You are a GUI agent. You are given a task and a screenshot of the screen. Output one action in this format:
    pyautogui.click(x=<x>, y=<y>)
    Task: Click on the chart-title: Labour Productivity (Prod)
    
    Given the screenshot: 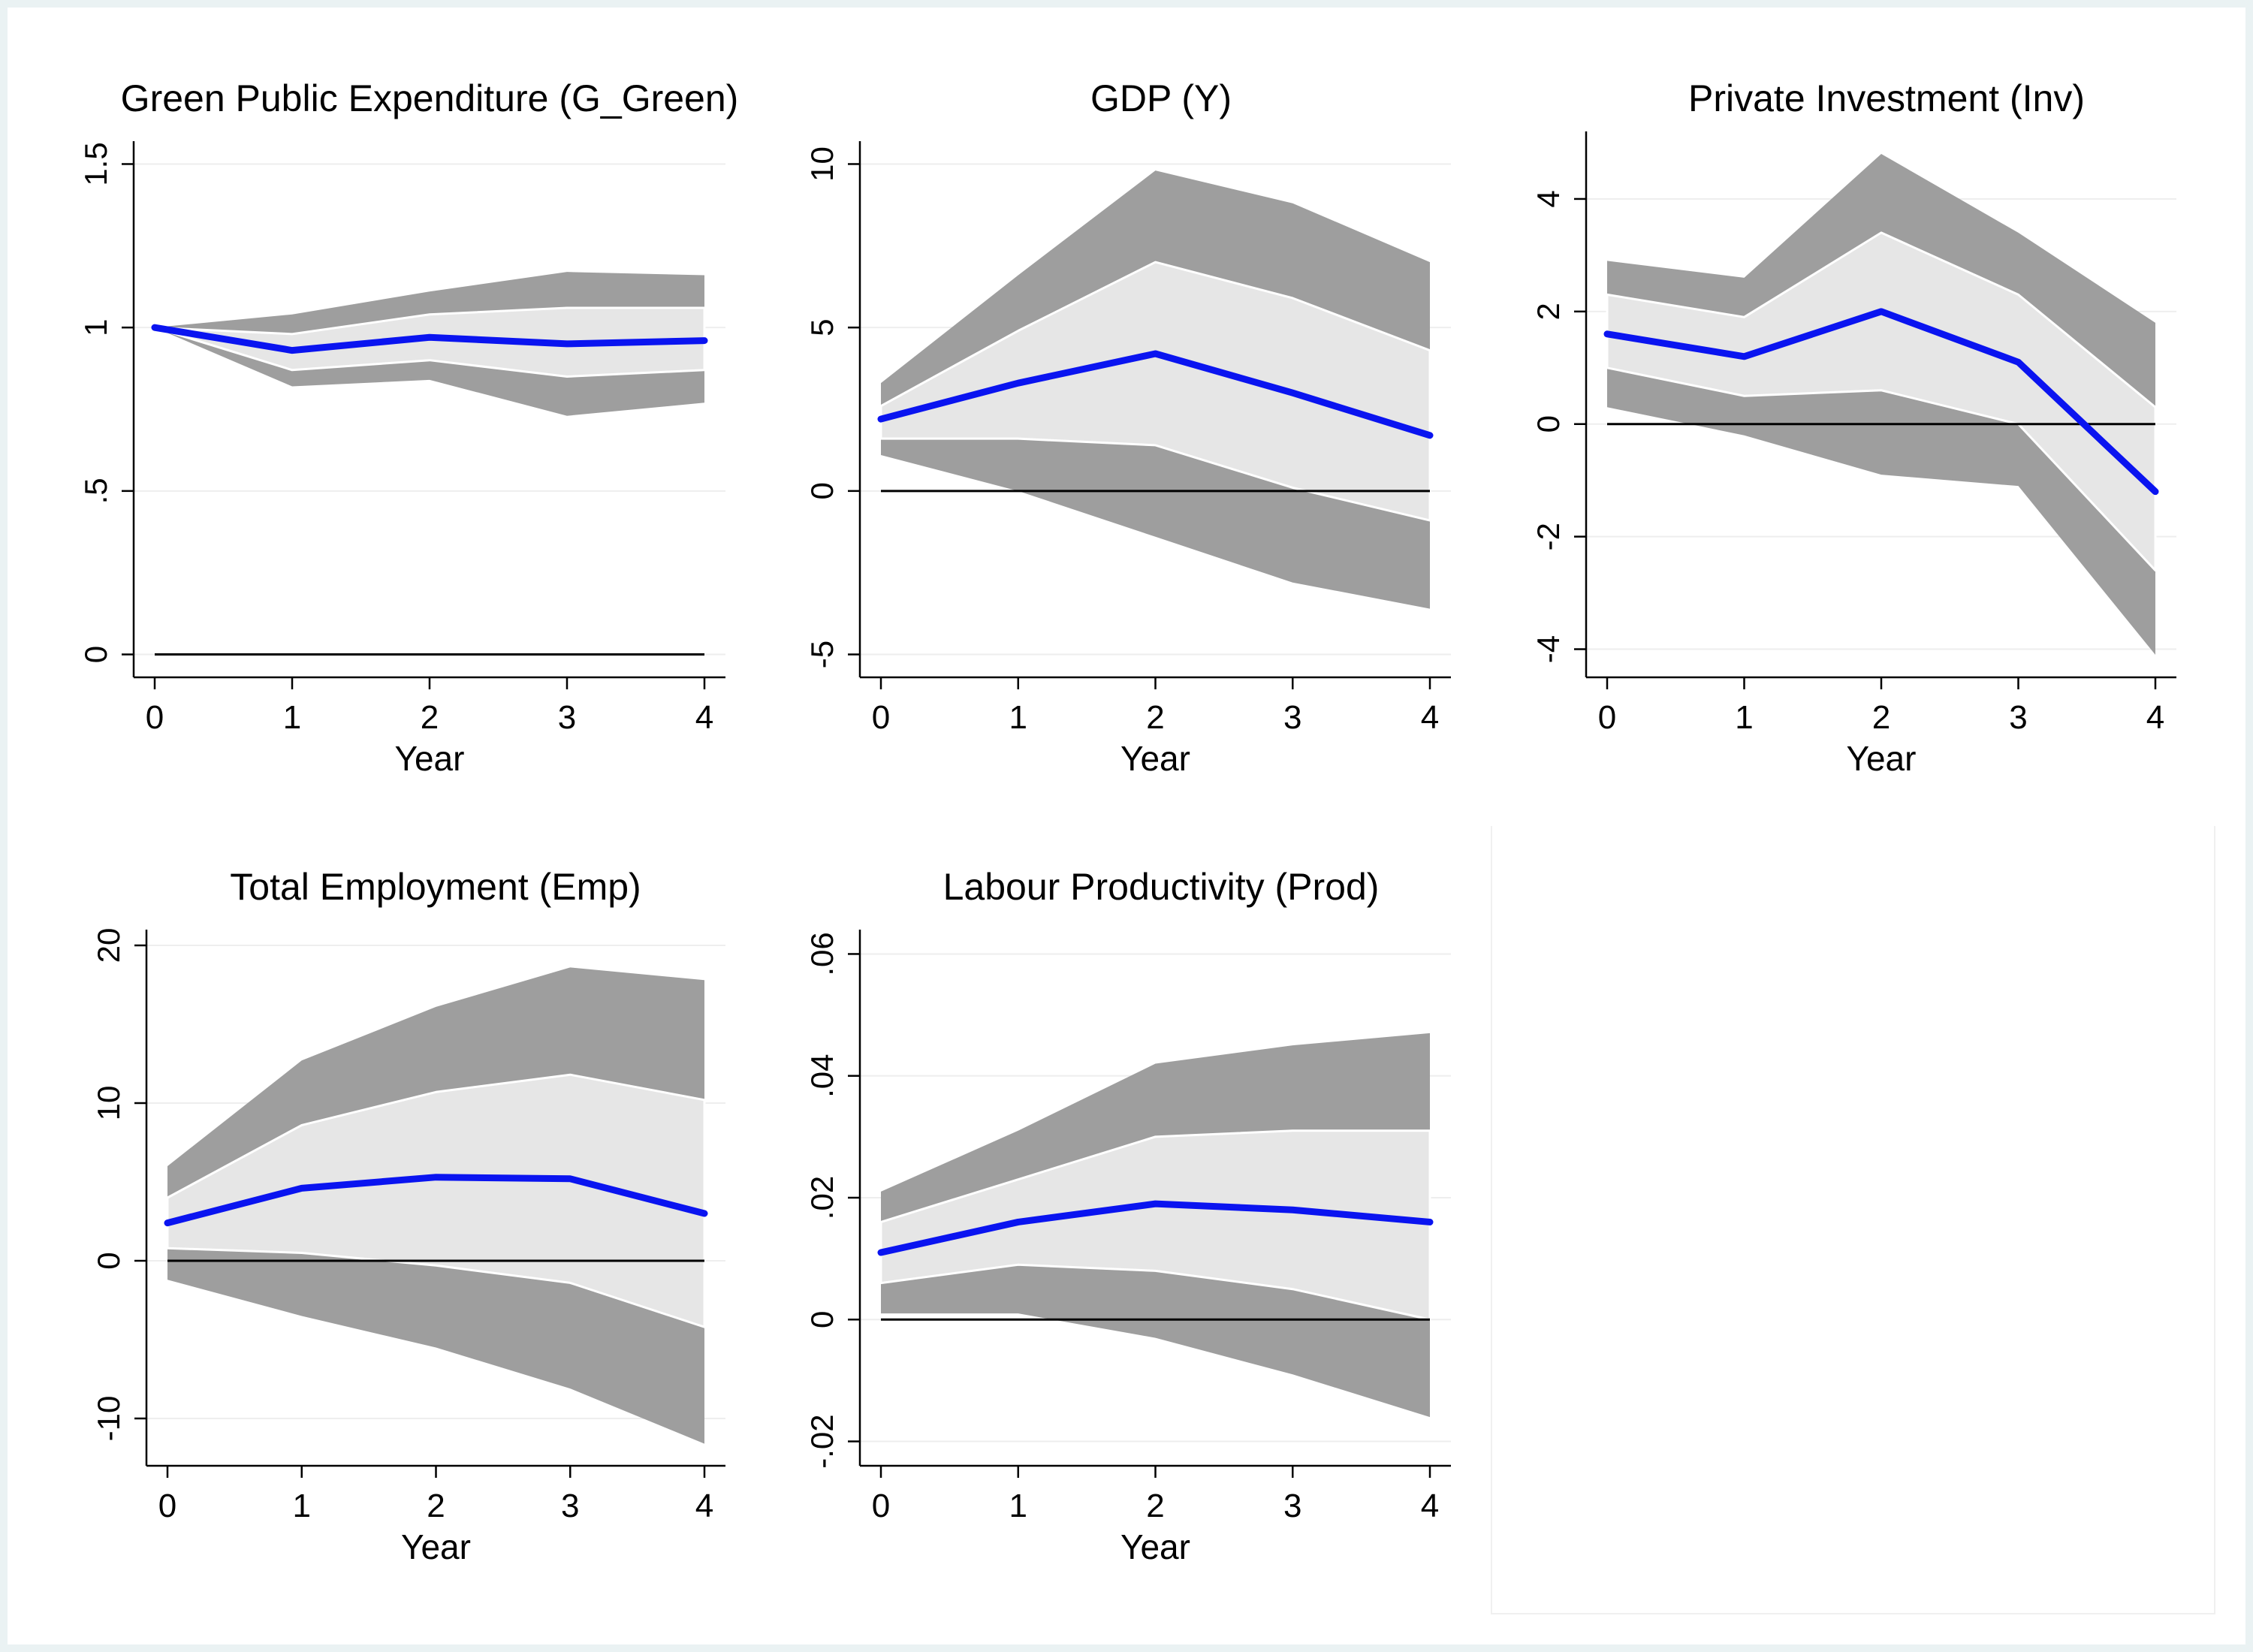 What is the action you would take?
    pyautogui.click(x=1161, y=887)
    